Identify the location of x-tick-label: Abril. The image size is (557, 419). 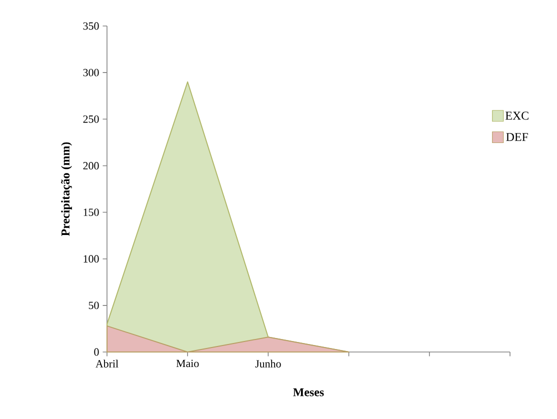
(107, 364).